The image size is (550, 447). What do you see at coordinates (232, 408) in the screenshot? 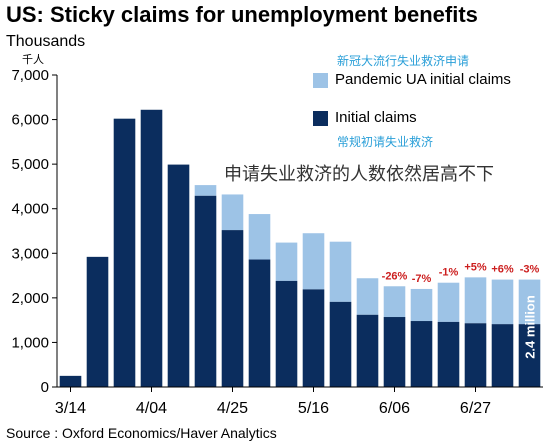
I see `x-tick-label: 4/25` at bounding box center [232, 408].